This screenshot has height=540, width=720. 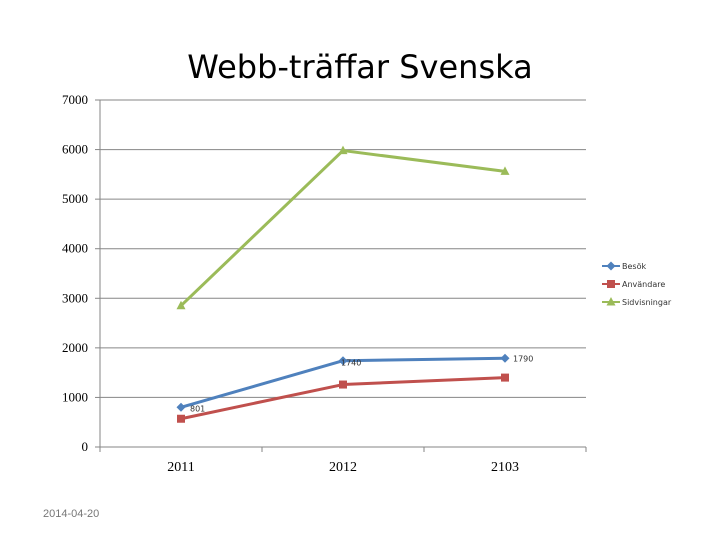 What do you see at coordinates (75, 248) in the screenshot?
I see `y-tick-label: 4000` at bounding box center [75, 248].